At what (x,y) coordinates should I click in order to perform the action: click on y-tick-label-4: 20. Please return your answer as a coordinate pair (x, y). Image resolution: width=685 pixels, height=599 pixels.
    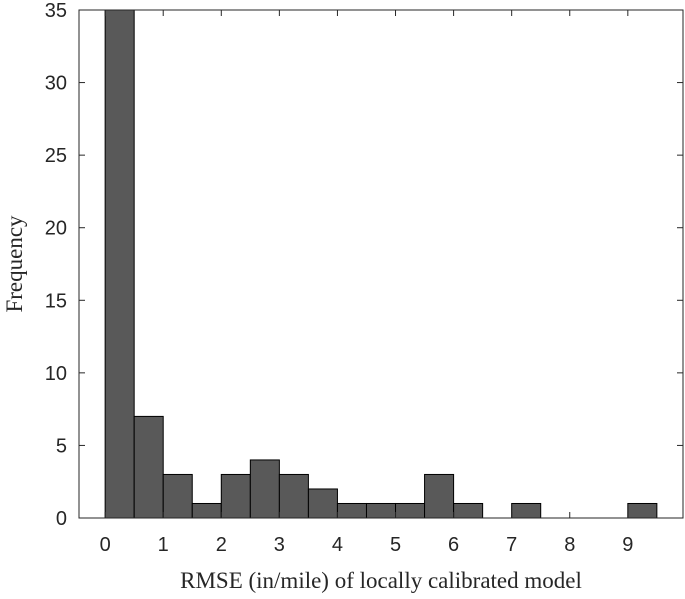
    Looking at the image, I should click on (56, 229).